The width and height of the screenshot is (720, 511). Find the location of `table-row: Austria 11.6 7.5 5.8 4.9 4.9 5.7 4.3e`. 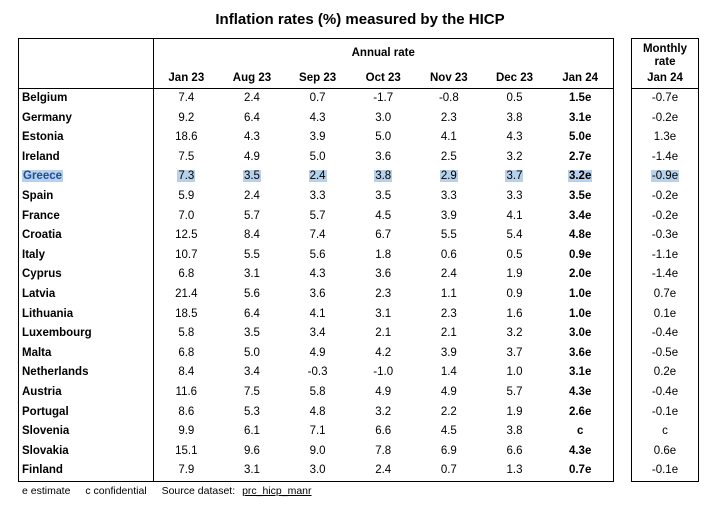

table-row: Austria 11.6 7.5 5.8 4.9 4.9 5.7 4.3e is located at coordinates (316, 392).